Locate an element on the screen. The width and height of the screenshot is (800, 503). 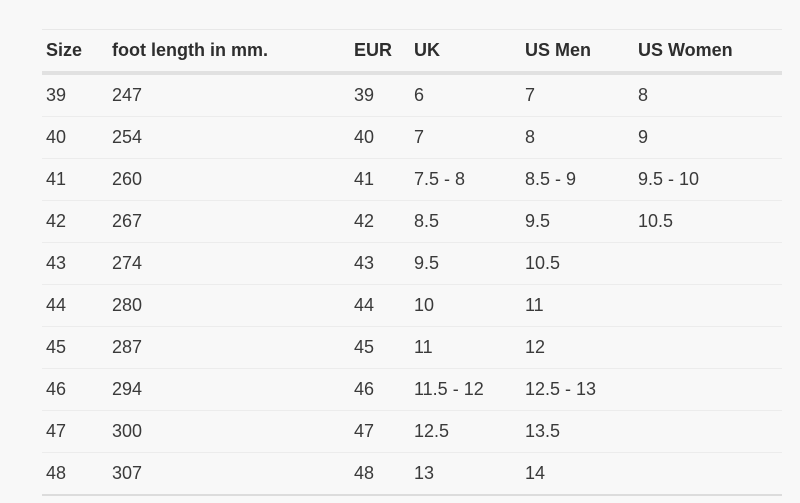
cell-size: 48 is located at coordinates (75, 474).